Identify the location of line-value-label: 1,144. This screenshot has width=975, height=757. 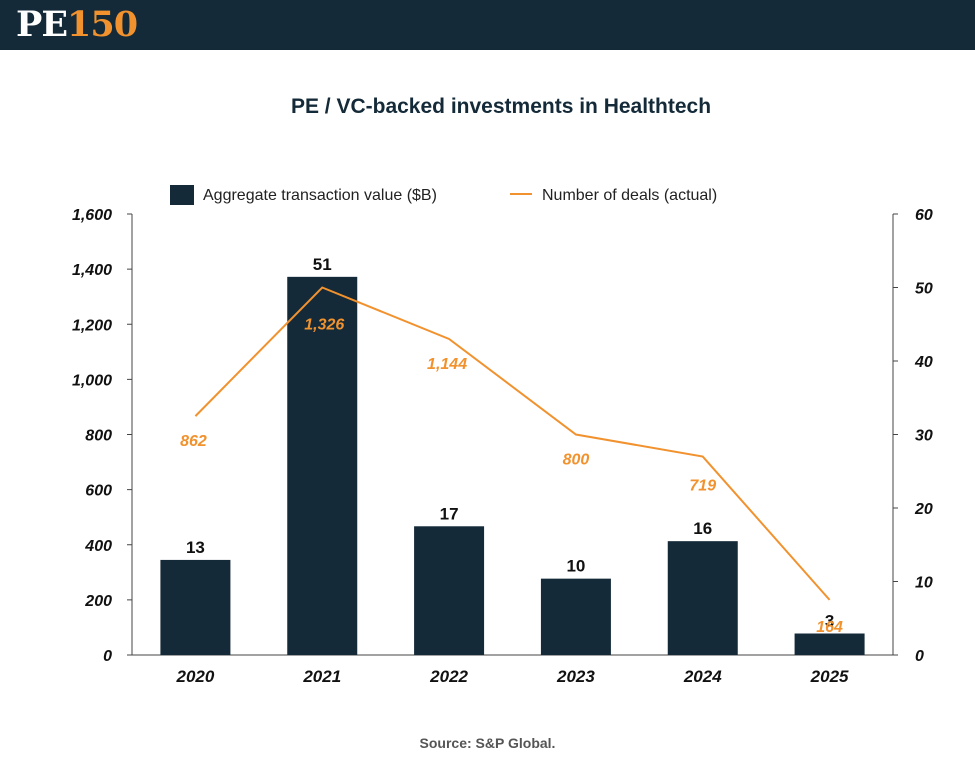
(447, 364).